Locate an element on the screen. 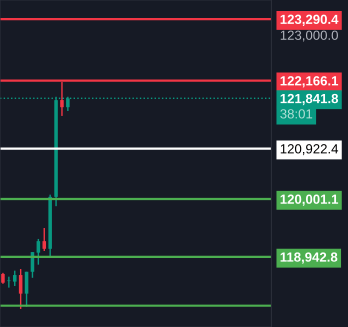  y-tick-label: 120,922.4 is located at coordinates (309, 150).